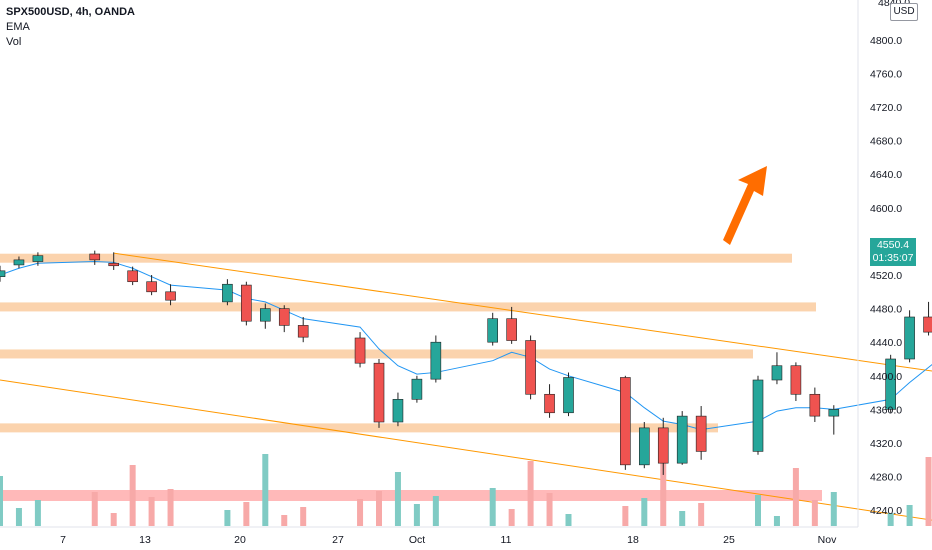 This screenshot has height=550, width=932. What do you see at coordinates (904, 12) in the screenshot?
I see `currency-button: USD` at bounding box center [904, 12].